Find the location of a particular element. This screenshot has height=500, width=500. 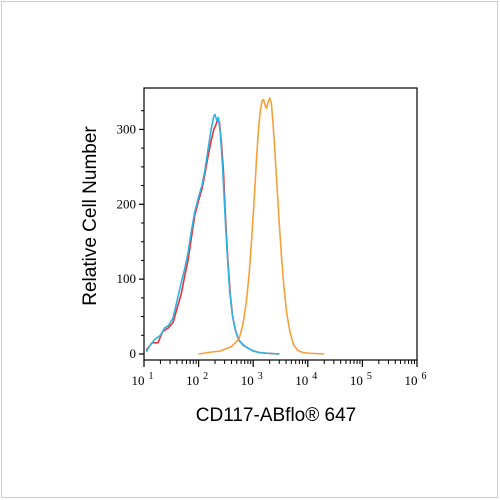

y-tick-label: 0 is located at coordinates (133, 353).